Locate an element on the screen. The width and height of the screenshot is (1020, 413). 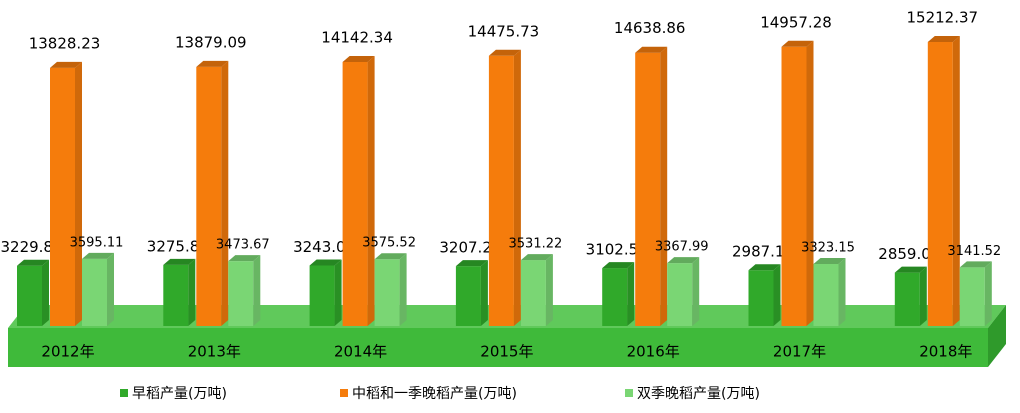
x-tick-label: 2016年 is located at coordinates (653, 352).